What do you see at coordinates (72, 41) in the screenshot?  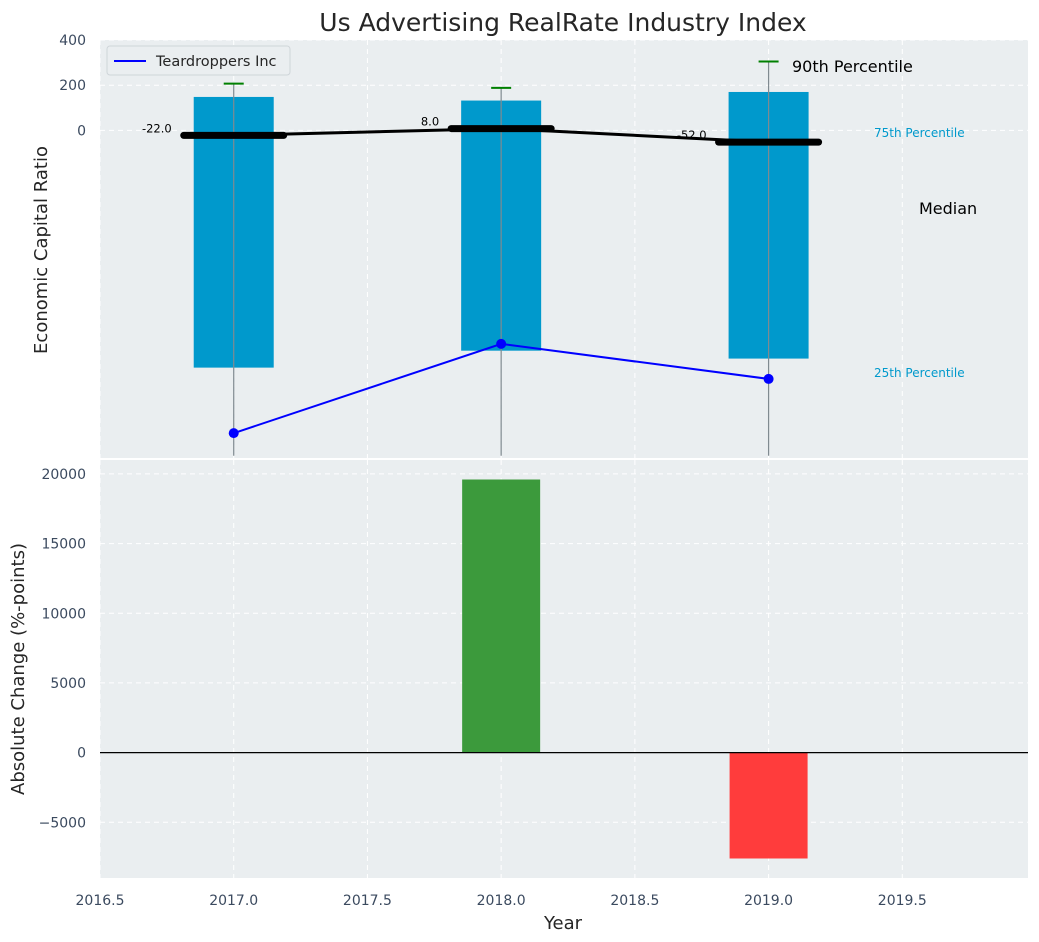 I see `top-y-tick-label: 400` at bounding box center [72, 41].